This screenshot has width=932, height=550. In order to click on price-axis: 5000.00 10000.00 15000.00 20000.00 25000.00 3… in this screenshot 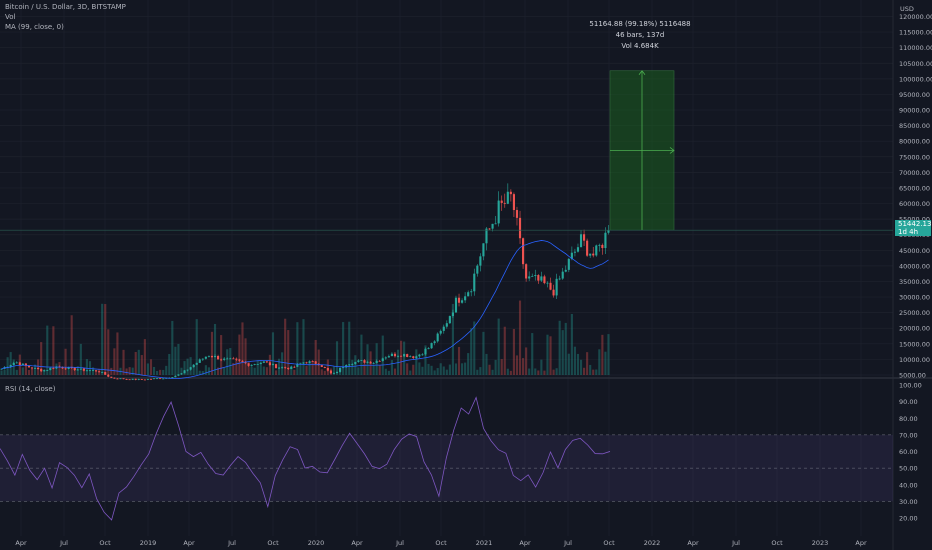, I will do `click(915, 196)`.